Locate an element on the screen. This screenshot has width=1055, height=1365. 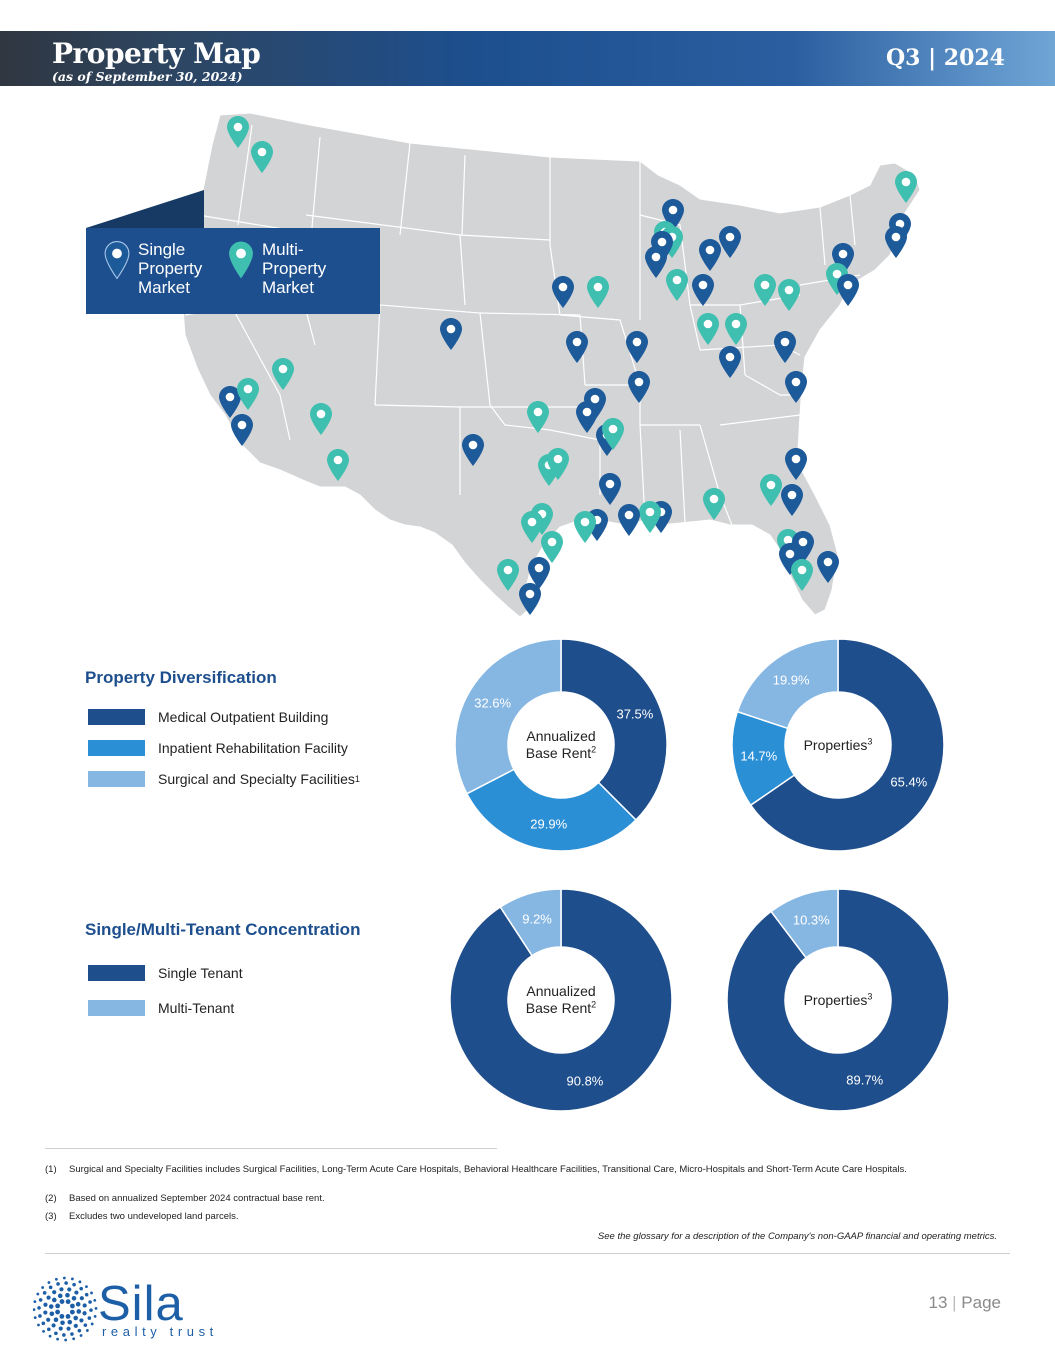
sila-logo-mark is located at coordinates (65, 1309).